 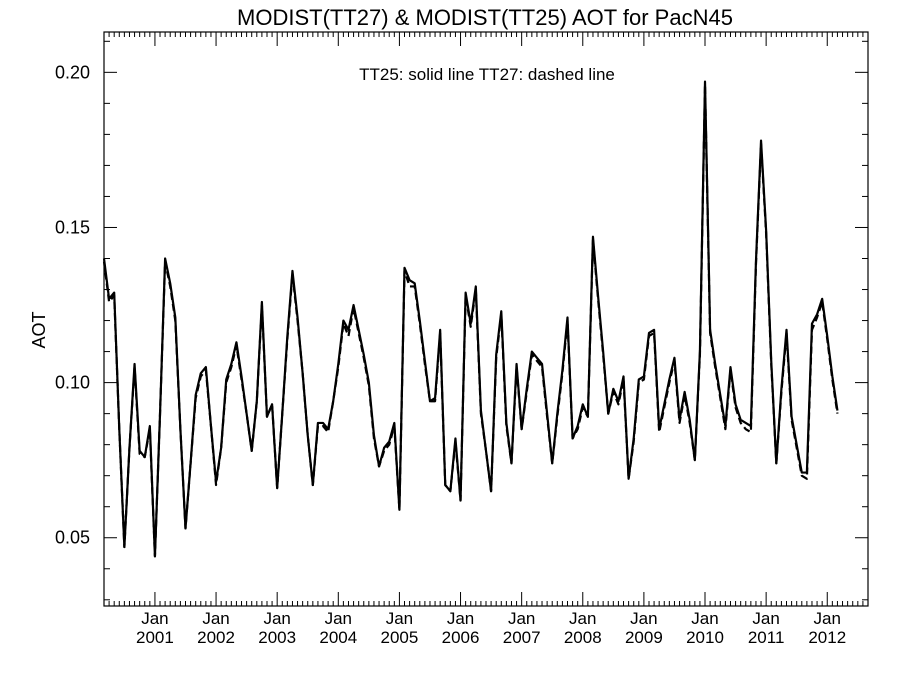 What do you see at coordinates (461, 637) in the screenshot?
I see `x-tick-label-year: 2006` at bounding box center [461, 637].